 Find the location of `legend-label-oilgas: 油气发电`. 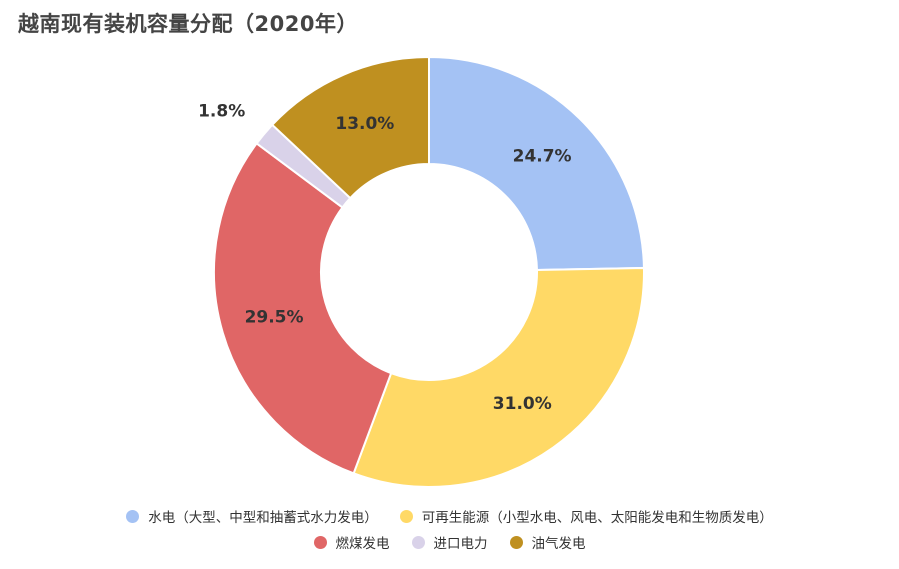

legend-label-oilgas: 油气发电 is located at coordinates (558, 544).